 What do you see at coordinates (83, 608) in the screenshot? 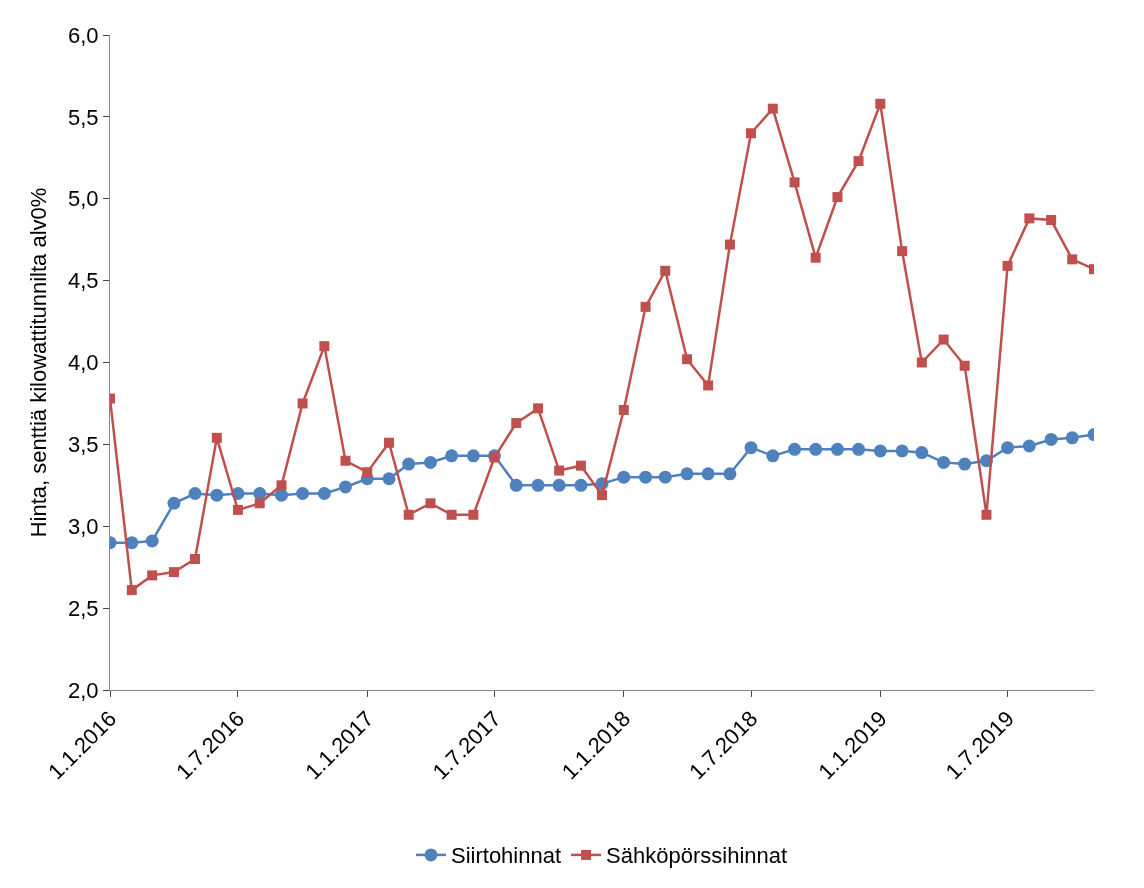
I see `y-tick-label: 2,5` at bounding box center [83, 608].